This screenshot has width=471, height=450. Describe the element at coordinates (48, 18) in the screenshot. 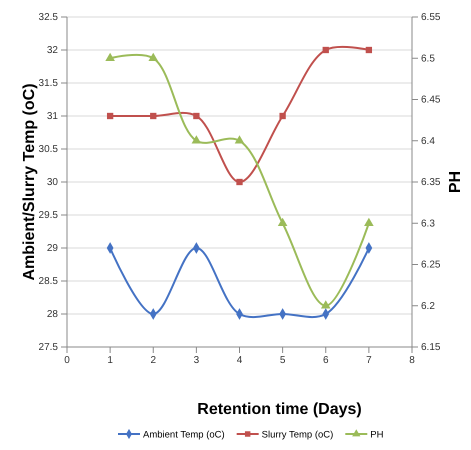

I see `y-tick-label: 32.5` at that location.